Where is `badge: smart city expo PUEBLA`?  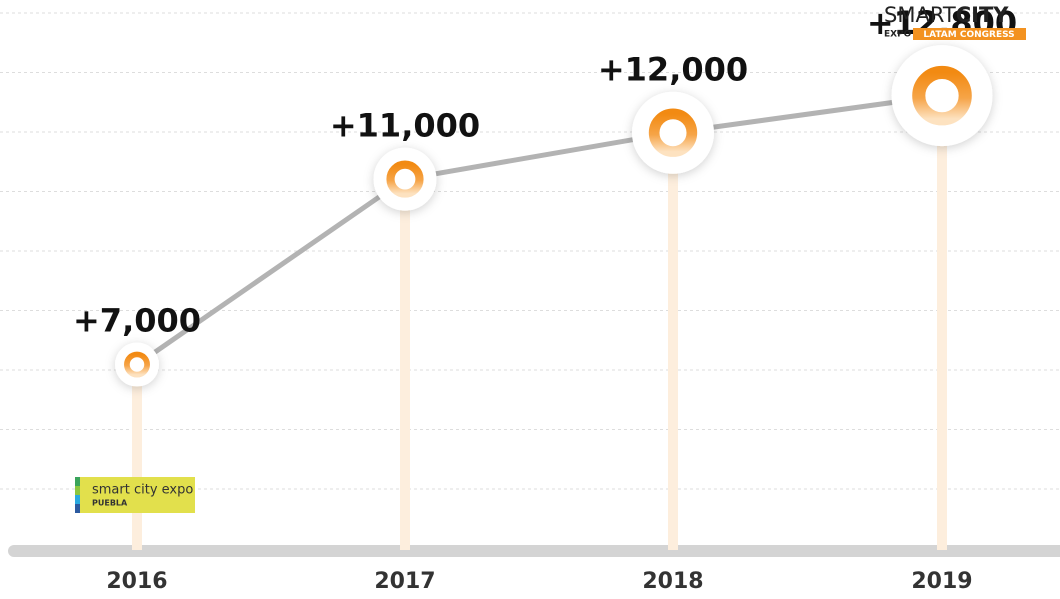
badge: smart city expo PUEBLA is located at coordinates (135, 495).